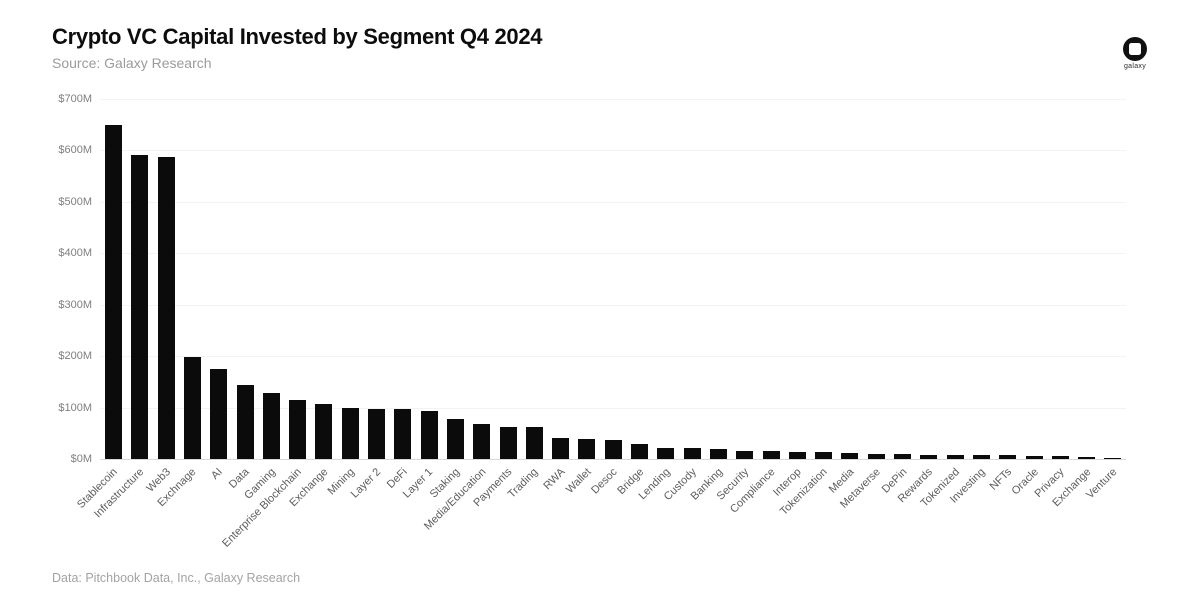 The height and width of the screenshot is (614, 1188). I want to click on gridline-$100M, so click(613, 408).